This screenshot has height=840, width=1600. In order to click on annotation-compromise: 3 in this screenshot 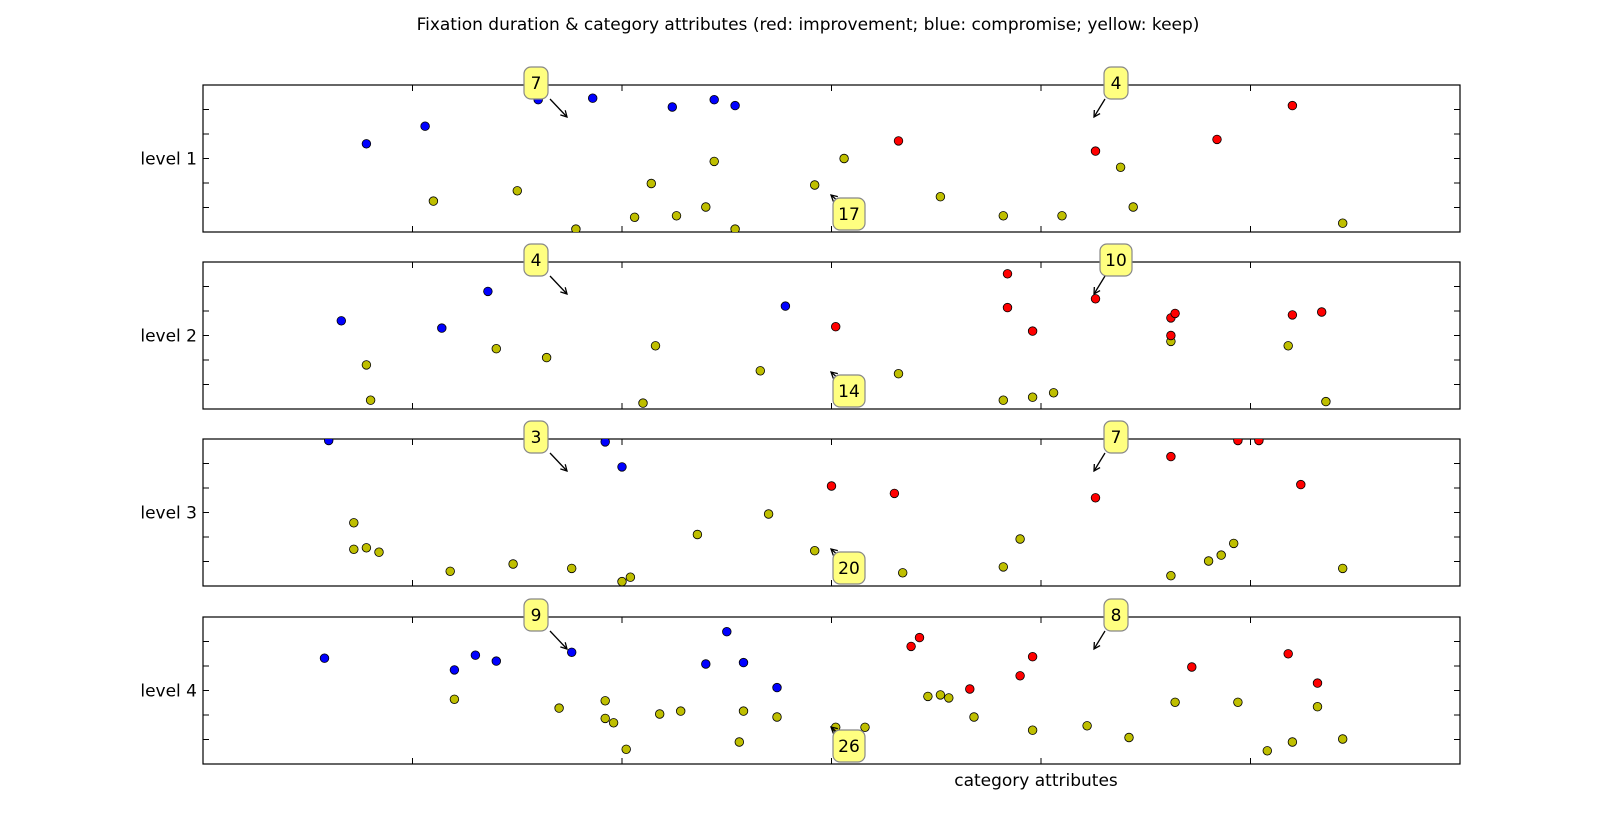, I will do `click(536, 437)`.